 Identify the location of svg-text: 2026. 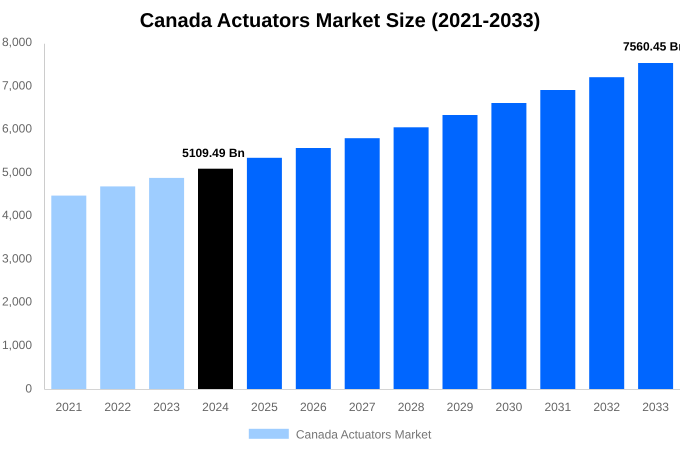
(313, 407).